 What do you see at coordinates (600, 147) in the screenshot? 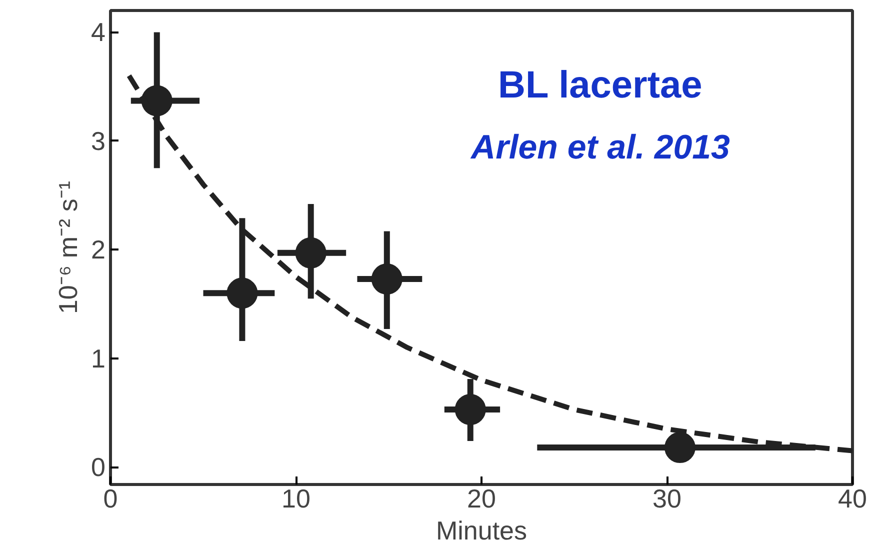
I see `annotation: Arlen et al. 2013` at bounding box center [600, 147].